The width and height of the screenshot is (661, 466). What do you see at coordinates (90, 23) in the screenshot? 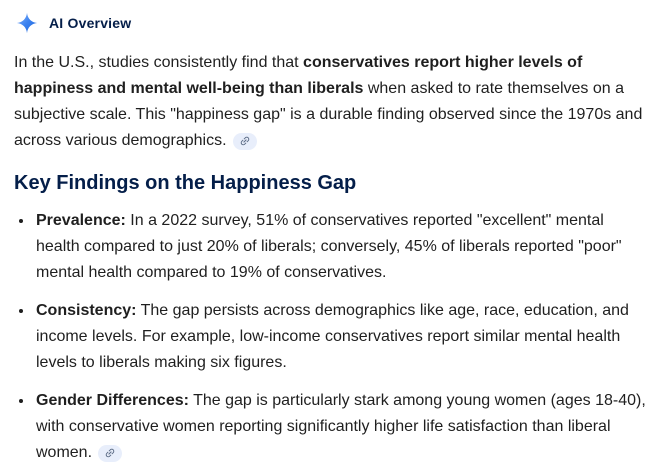
I see `ai-overview-label: AI Overview` at bounding box center [90, 23].